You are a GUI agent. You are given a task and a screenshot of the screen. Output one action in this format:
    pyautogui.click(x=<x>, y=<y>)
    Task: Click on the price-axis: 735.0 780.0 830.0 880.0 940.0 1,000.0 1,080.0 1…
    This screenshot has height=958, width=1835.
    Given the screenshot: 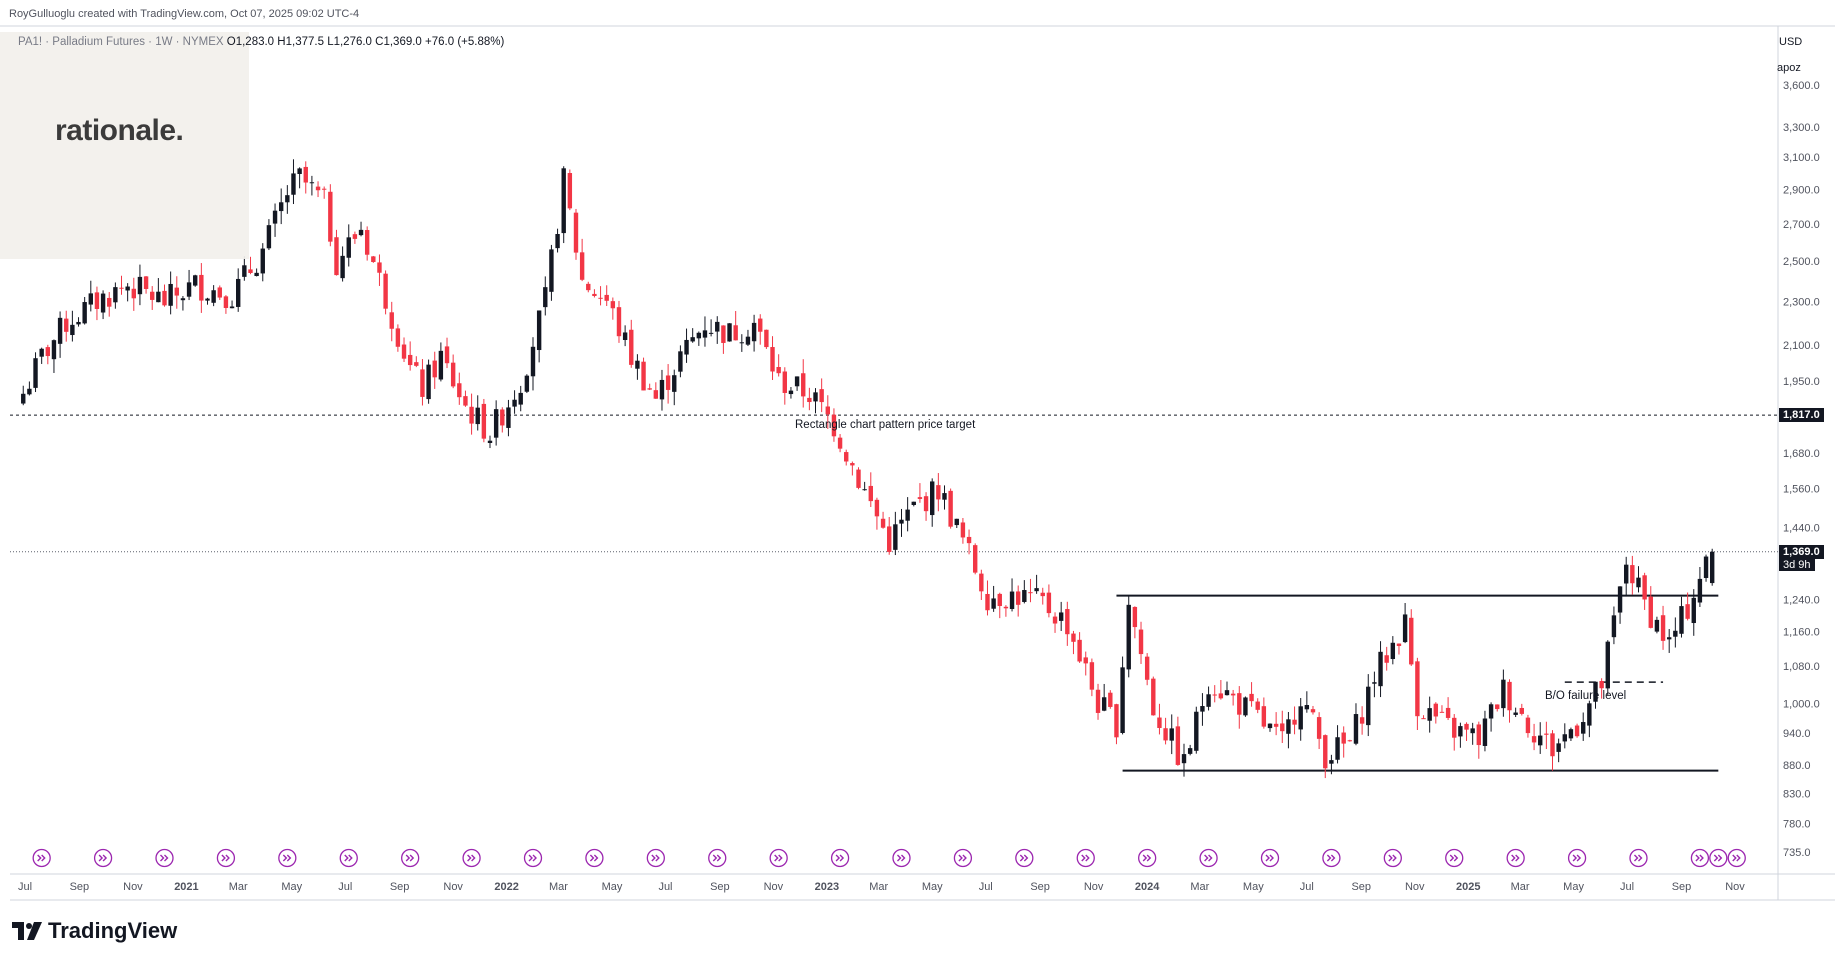 What is the action you would take?
    pyautogui.click(x=1801, y=469)
    